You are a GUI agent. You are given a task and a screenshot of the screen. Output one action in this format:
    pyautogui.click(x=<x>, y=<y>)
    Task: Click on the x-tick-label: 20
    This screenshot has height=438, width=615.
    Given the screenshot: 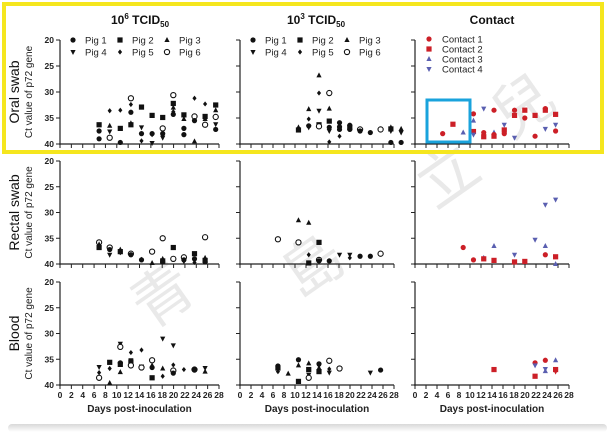 What is the action you would take?
    pyautogui.click(x=174, y=395)
    